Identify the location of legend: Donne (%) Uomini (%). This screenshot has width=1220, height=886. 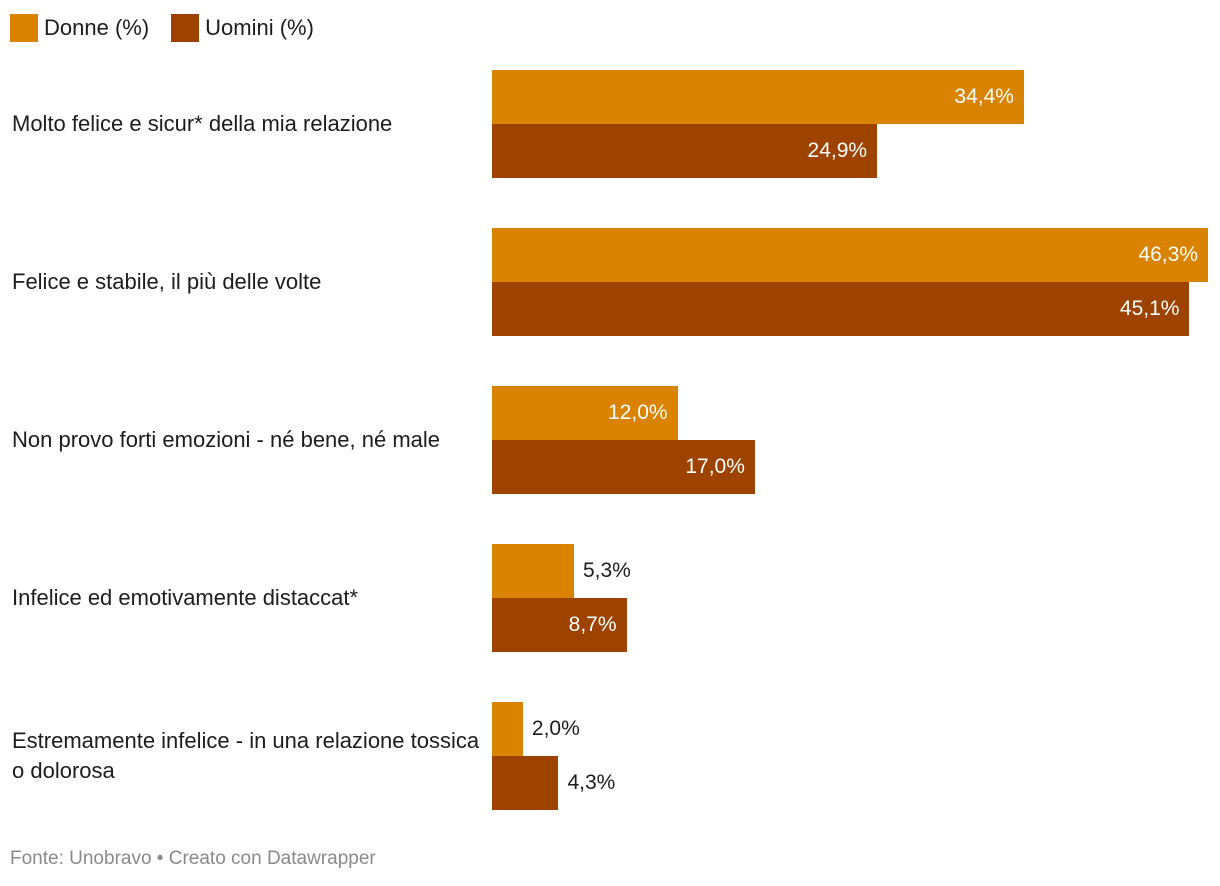
(162, 28).